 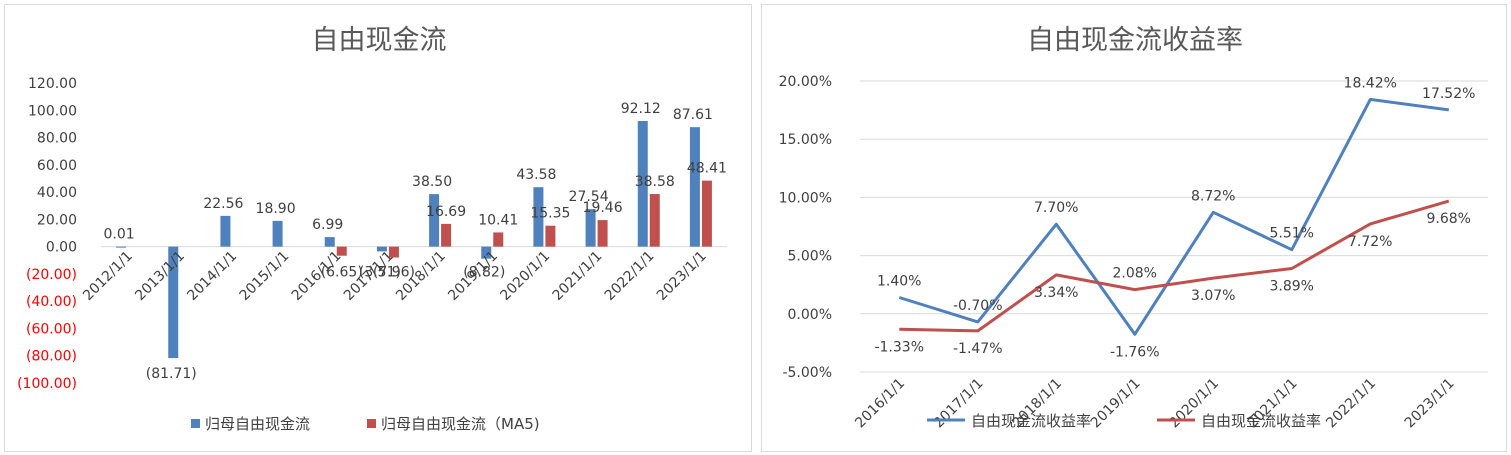 I want to click on data-label: -1.33%, so click(x=899, y=347).